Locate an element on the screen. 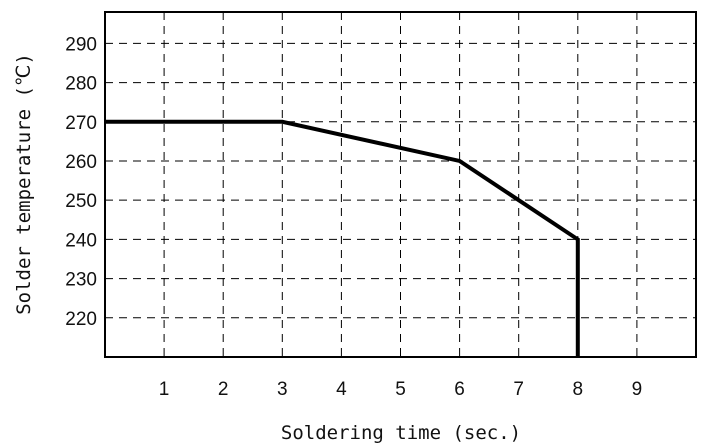 Image resolution: width=705 pixels, height=444 pixels. x-tick-label: 9 is located at coordinates (637, 389).